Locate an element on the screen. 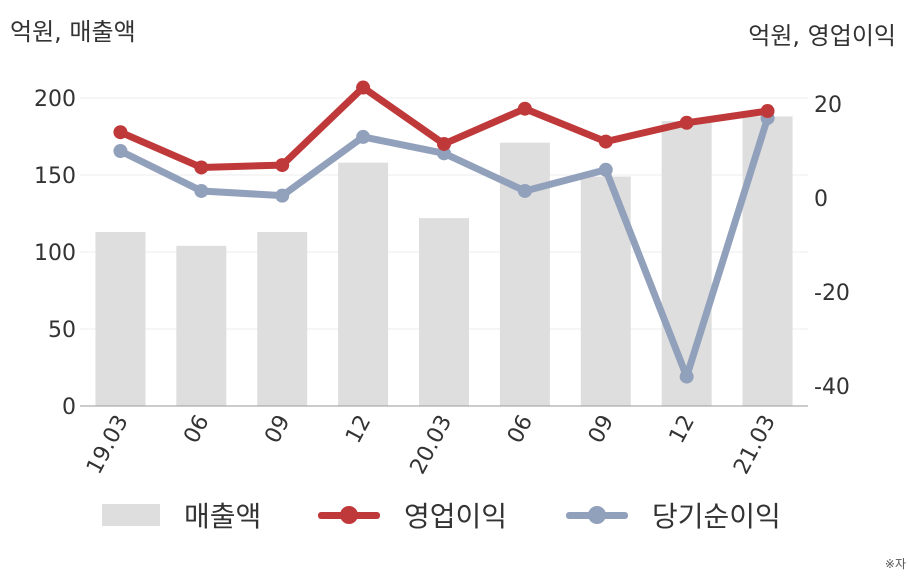 Image resolution: width=908 pixels, height=580 pixels. legend-item-revenue: 매출액 is located at coordinates (181, 515).